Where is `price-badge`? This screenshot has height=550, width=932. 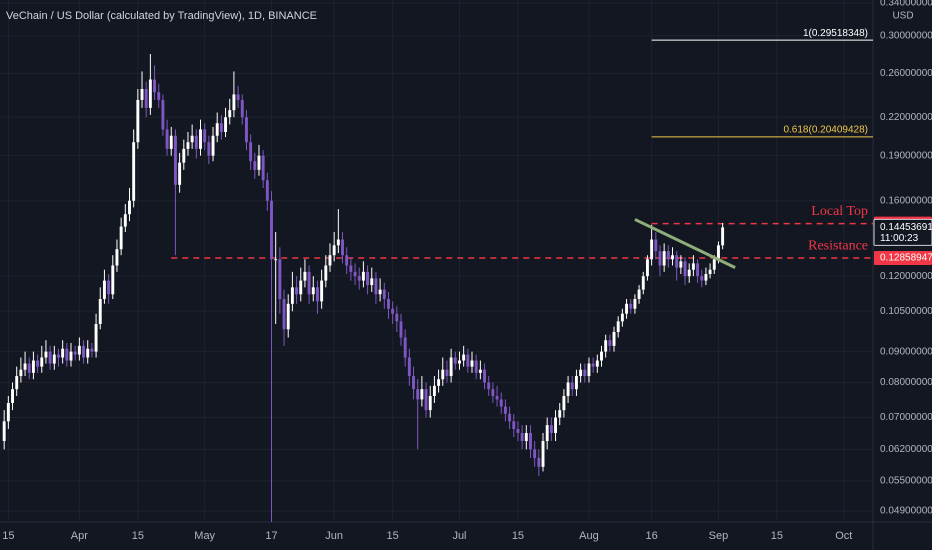 price-badge is located at coordinates (903, 258).